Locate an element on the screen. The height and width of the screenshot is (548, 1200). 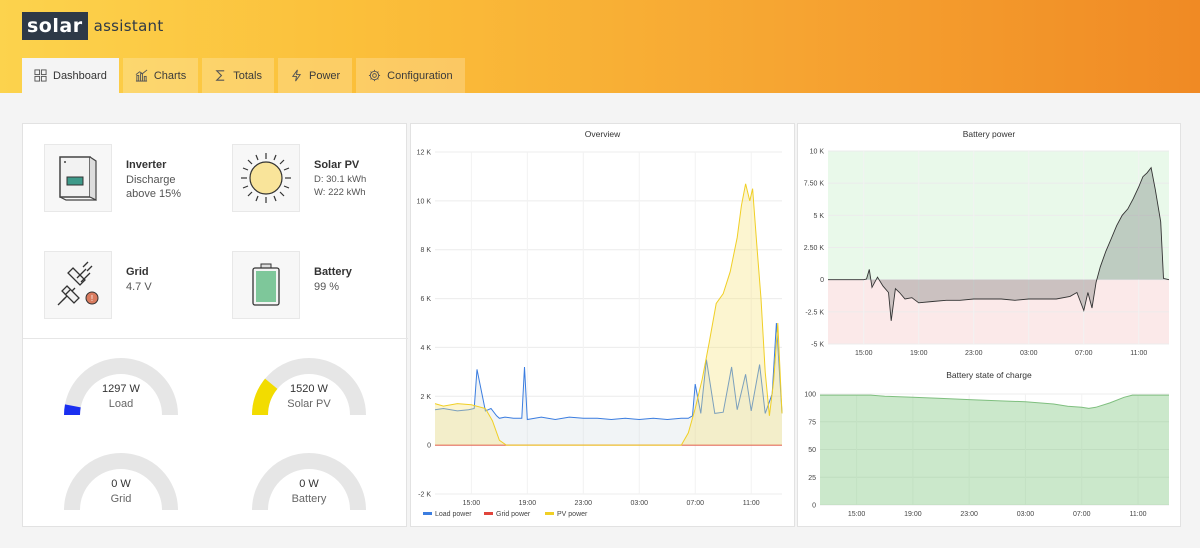
battery-power-x-tick-label: 07:00 is located at coordinates (1084, 353).